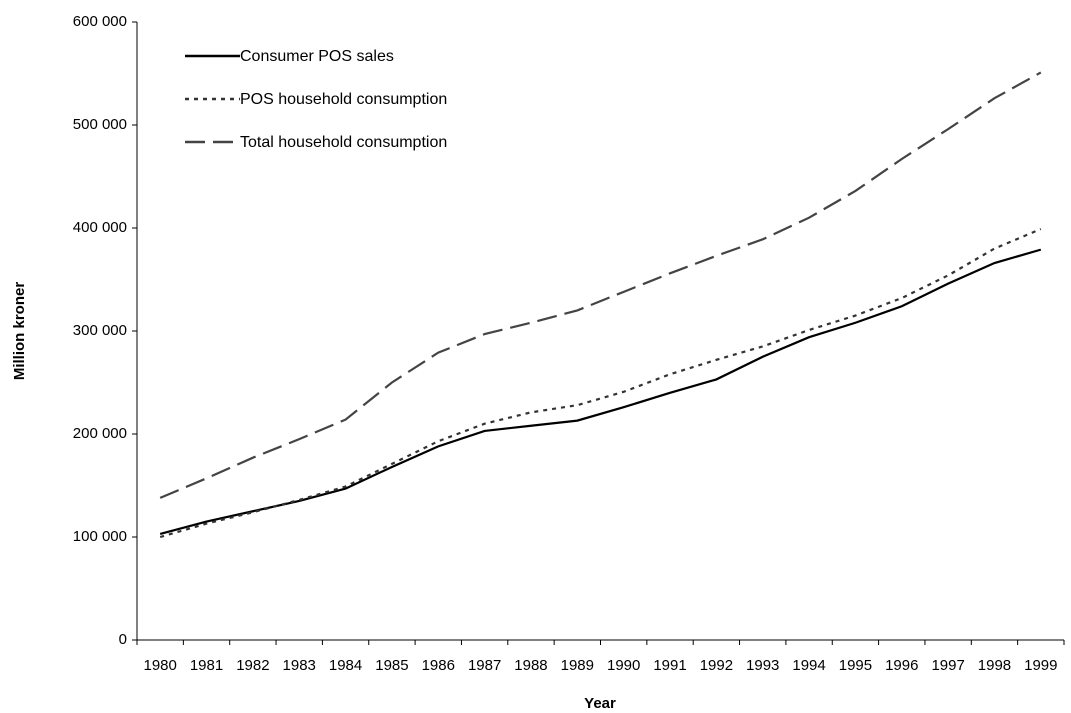 Image resolution: width=1071 pixels, height=713 pixels. Describe the element at coordinates (343, 142) in the screenshot. I see `legend-label: Total household consumption` at that location.